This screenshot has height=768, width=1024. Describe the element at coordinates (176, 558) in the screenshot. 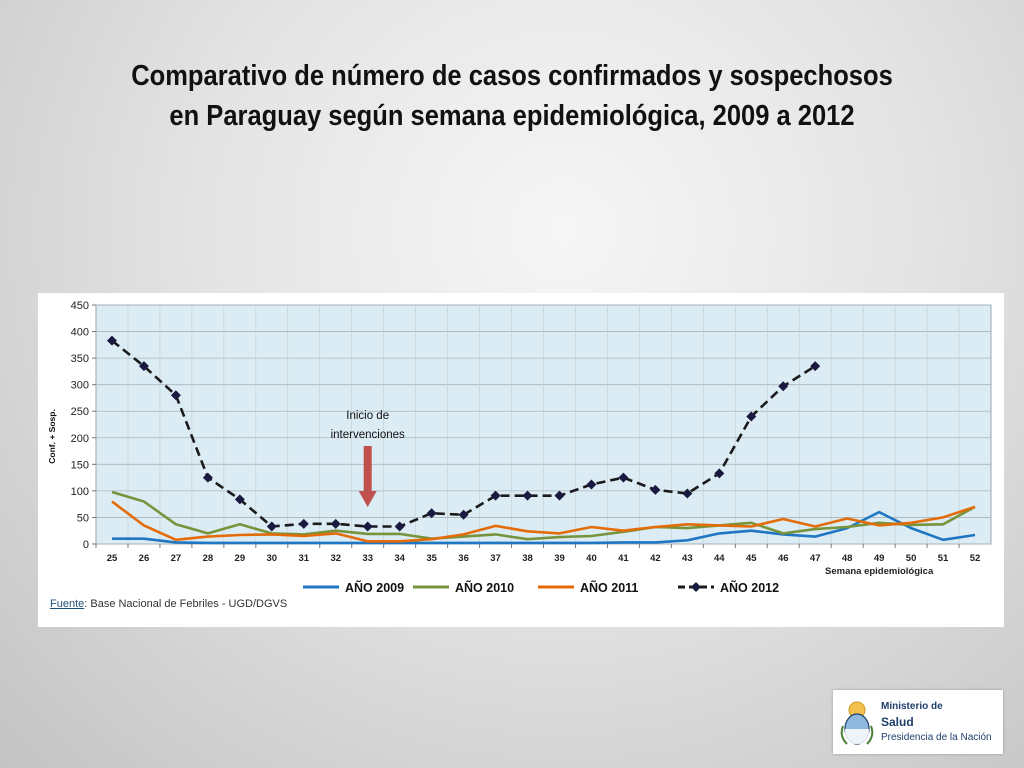

I see `x-tick-label: 27` at that location.